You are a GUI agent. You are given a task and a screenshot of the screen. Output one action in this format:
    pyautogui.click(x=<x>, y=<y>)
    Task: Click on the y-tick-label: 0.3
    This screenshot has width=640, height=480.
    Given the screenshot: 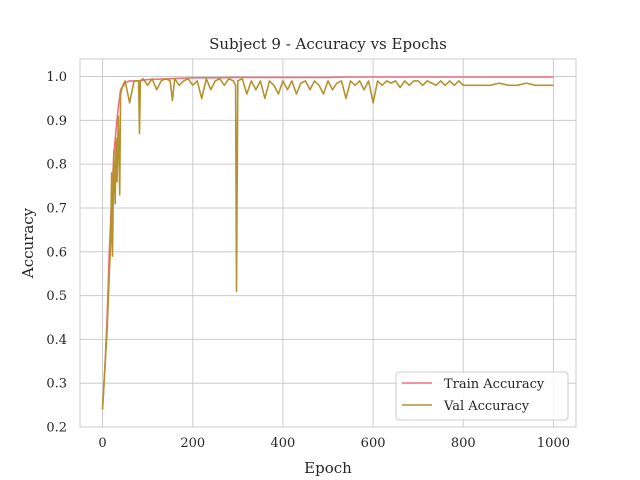 What is the action you would take?
    pyautogui.click(x=56, y=384)
    